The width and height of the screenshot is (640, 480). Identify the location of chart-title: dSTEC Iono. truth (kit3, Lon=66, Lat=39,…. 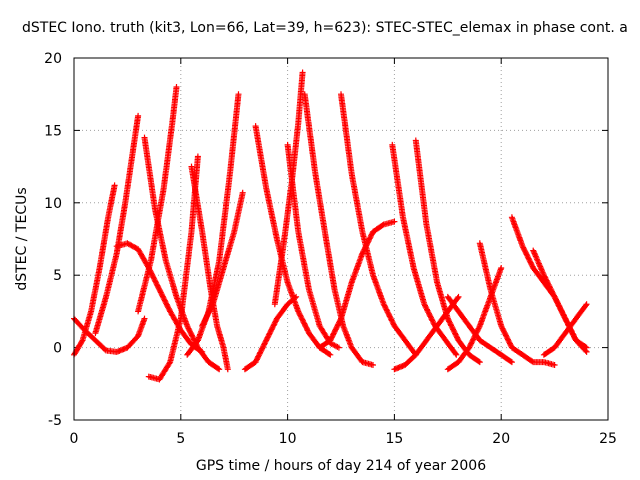
(325, 28).